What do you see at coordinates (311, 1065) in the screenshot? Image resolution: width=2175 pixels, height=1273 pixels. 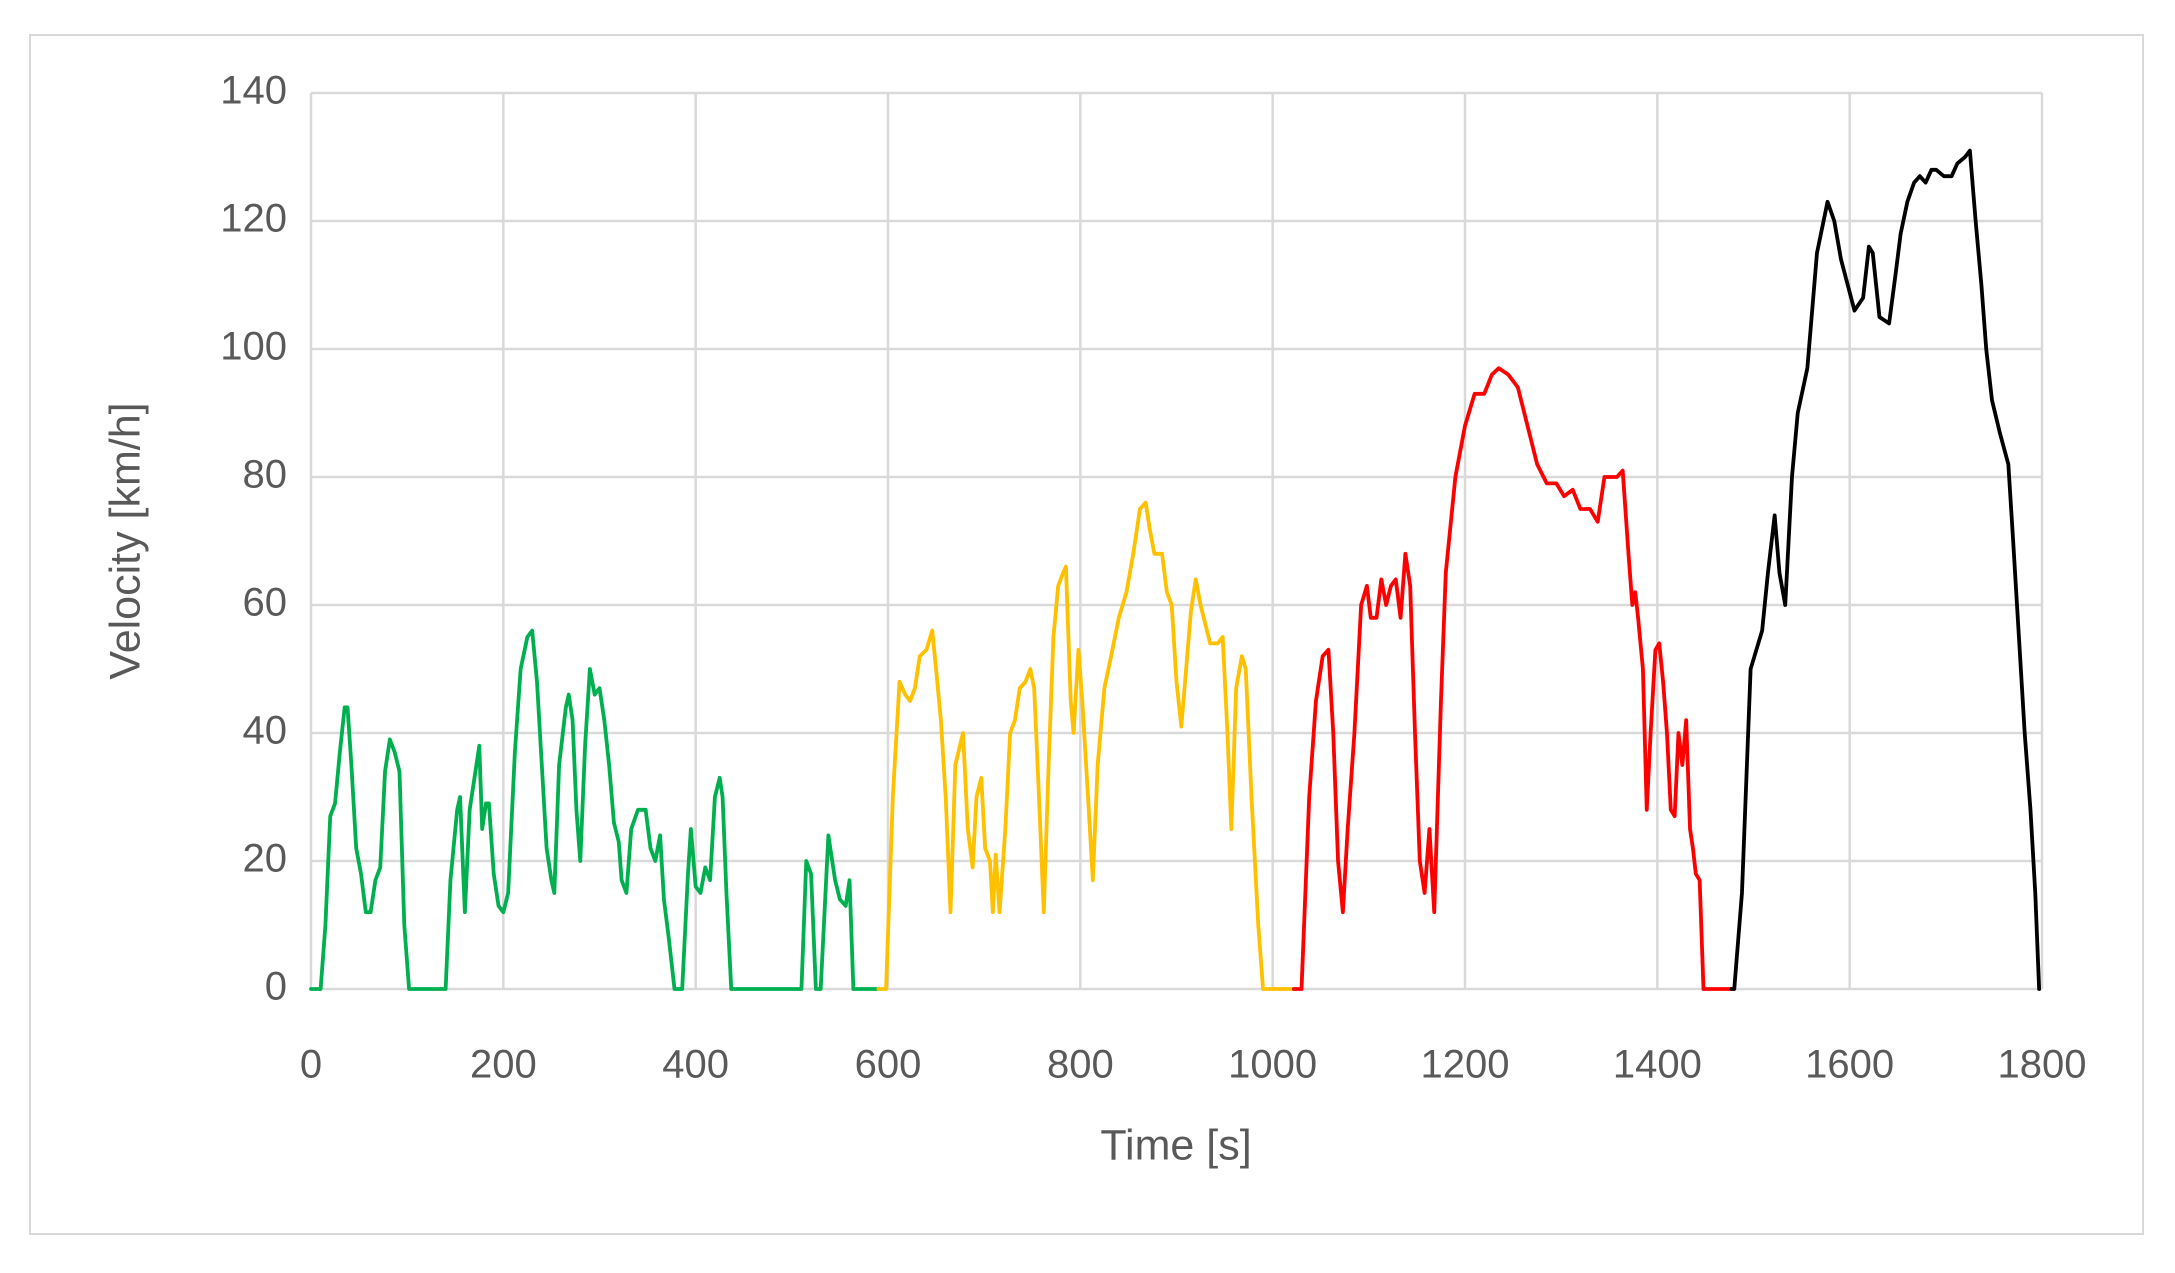 I see `x-tick-label: 0` at bounding box center [311, 1065].